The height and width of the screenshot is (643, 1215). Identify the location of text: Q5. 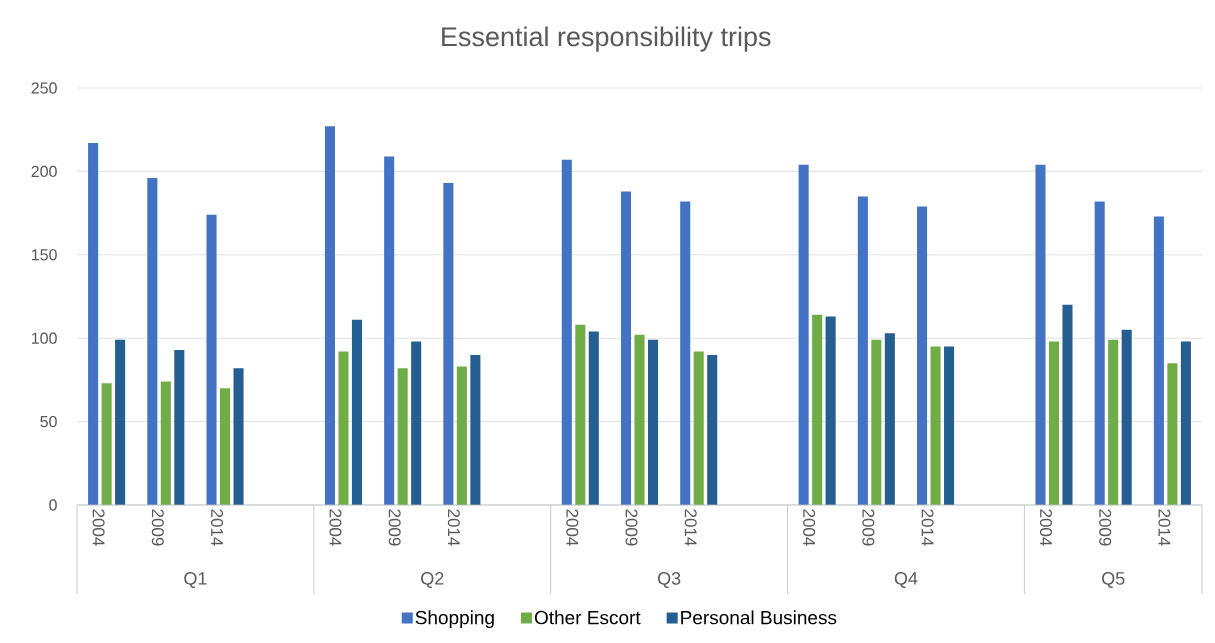
(1113, 580).